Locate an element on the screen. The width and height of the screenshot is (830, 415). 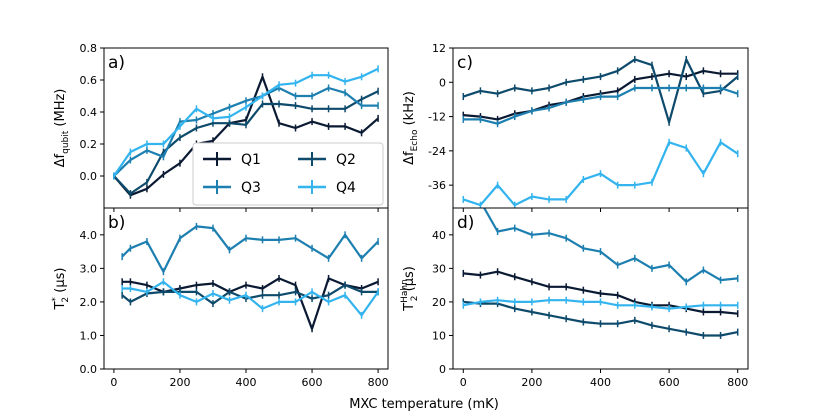
legend-box is located at coordinates (288, 174).